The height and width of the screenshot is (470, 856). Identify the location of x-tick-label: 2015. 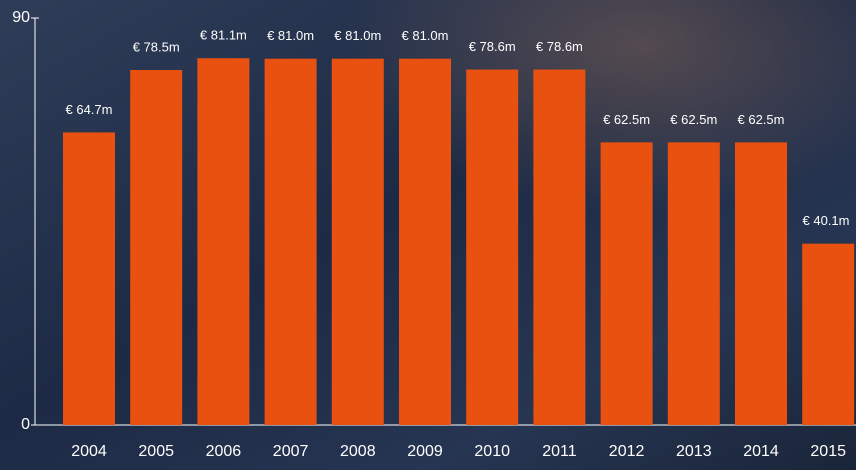
(828, 451).